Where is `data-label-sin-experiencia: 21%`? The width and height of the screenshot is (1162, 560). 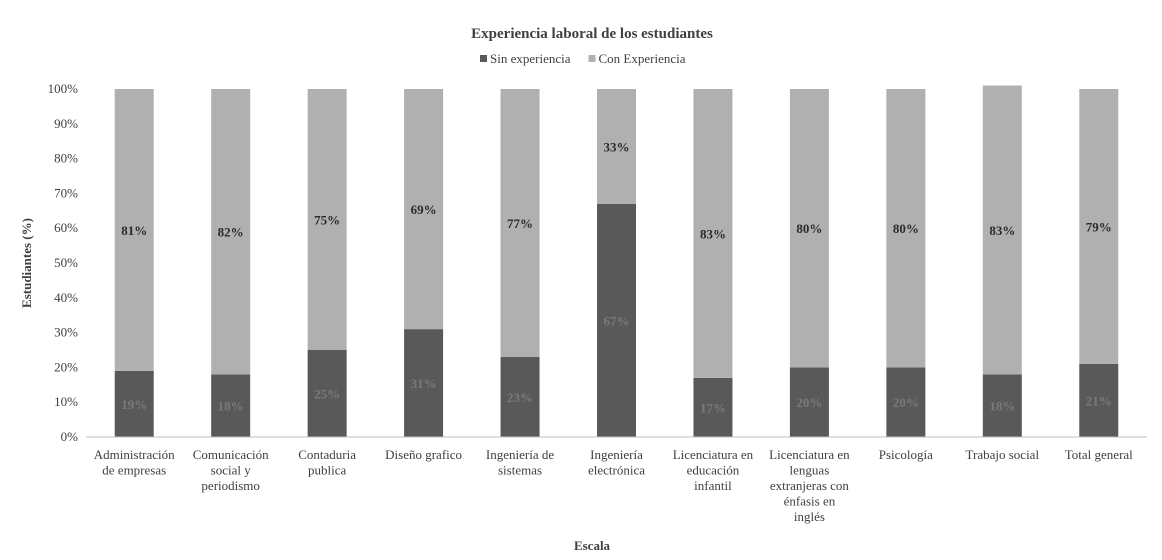
data-label-sin-experiencia: 21% is located at coordinates (1099, 400).